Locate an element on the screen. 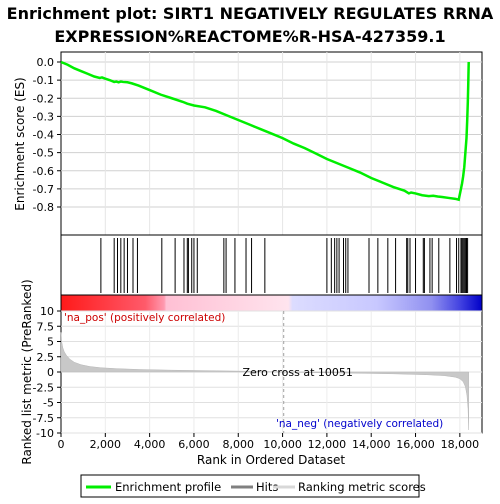  es-y-tick-label: -0.8 is located at coordinates (43, 207).